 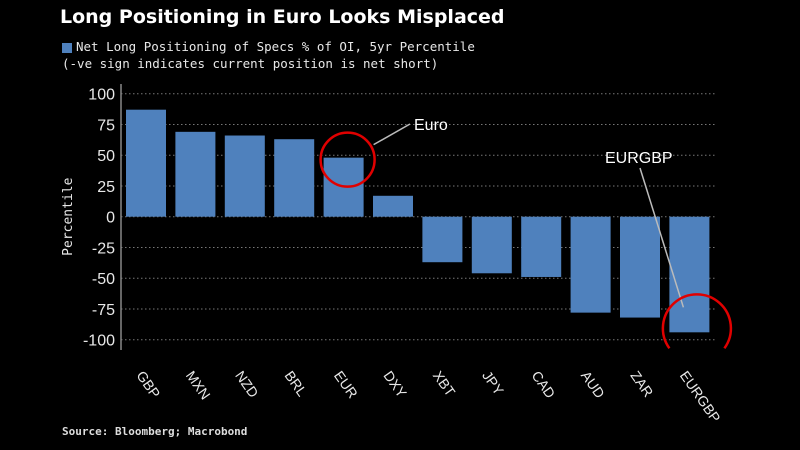 I want to click on annotation-leader-euro, so click(x=392, y=134).